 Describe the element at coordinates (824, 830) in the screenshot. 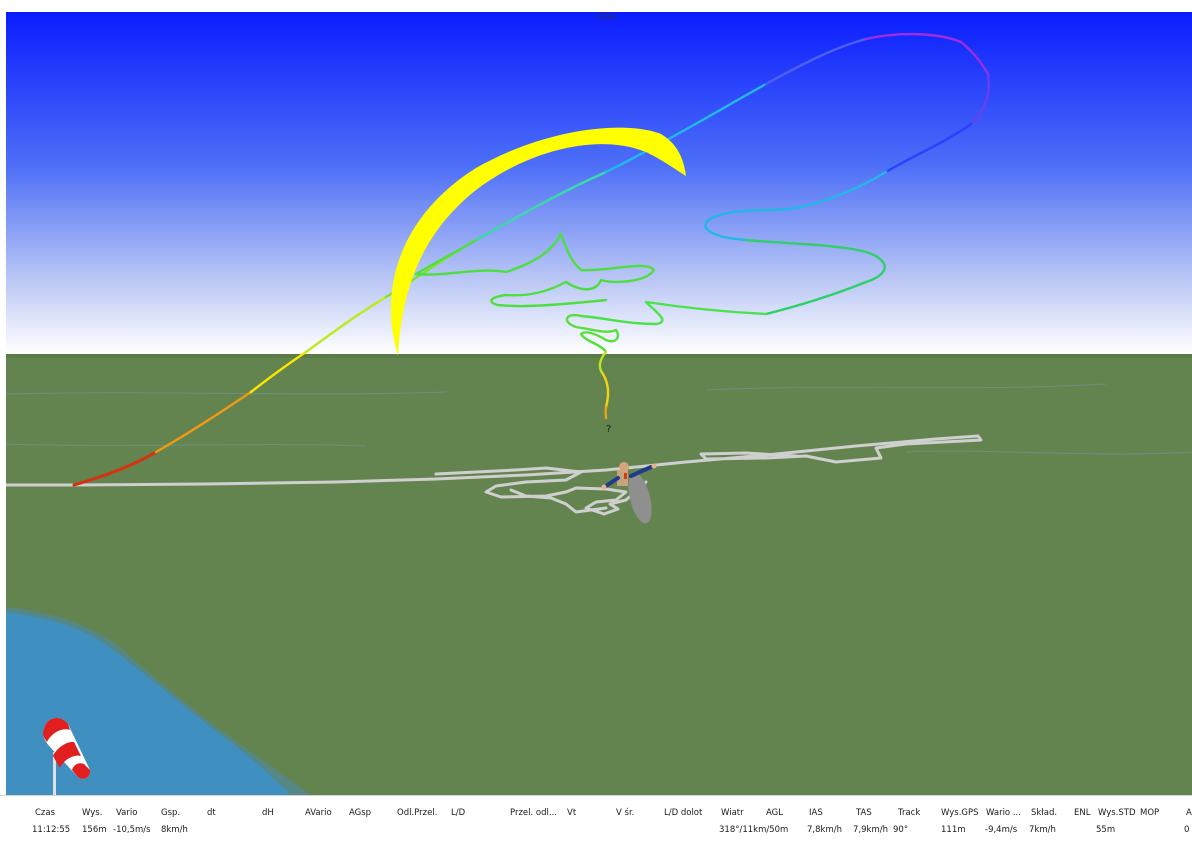

I see `cell-ias: 7,8km/h` at that location.